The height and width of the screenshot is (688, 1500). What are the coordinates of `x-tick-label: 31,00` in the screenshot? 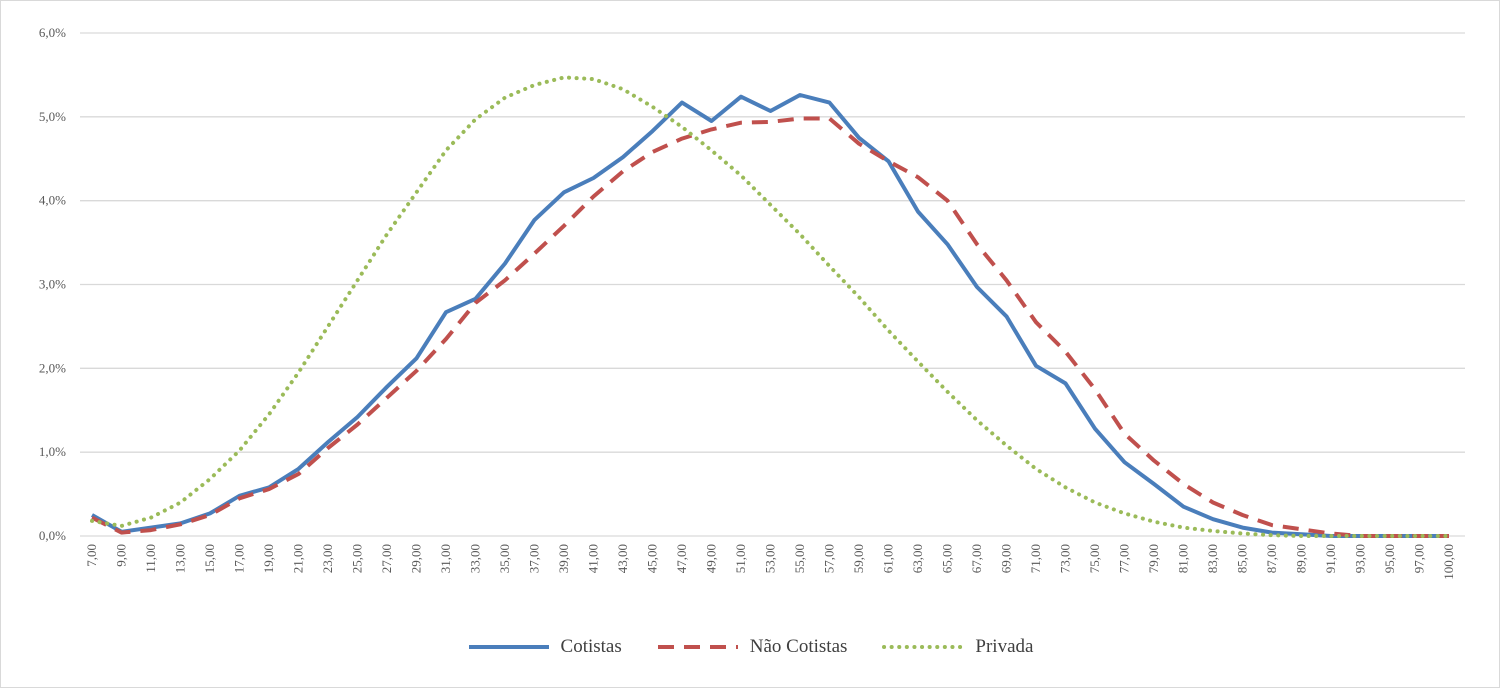 It's located at (445, 558).